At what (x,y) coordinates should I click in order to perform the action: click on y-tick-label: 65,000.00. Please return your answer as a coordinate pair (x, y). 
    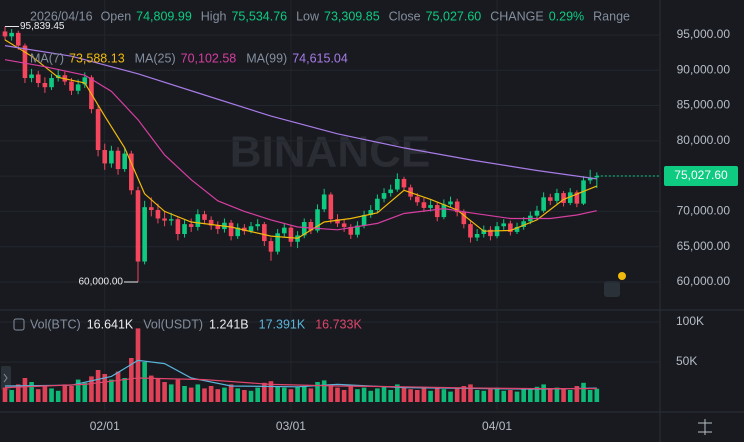
    Looking at the image, I should click on (704, 246).